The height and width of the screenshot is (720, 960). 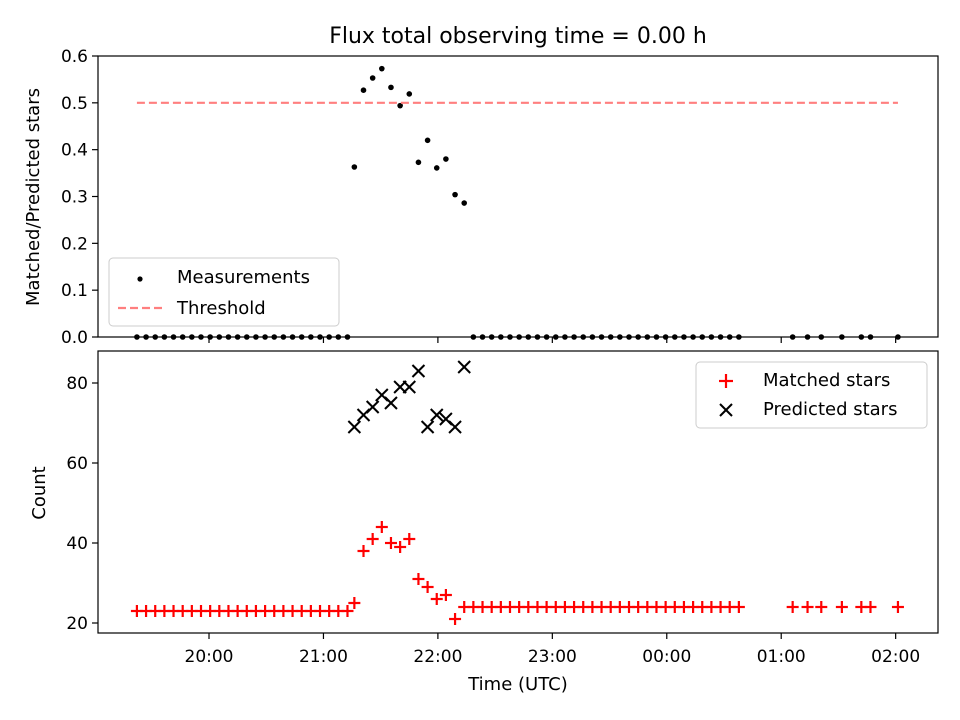 I want to click on bottom-y-axis-label: Count, so click(x=39, y=492).